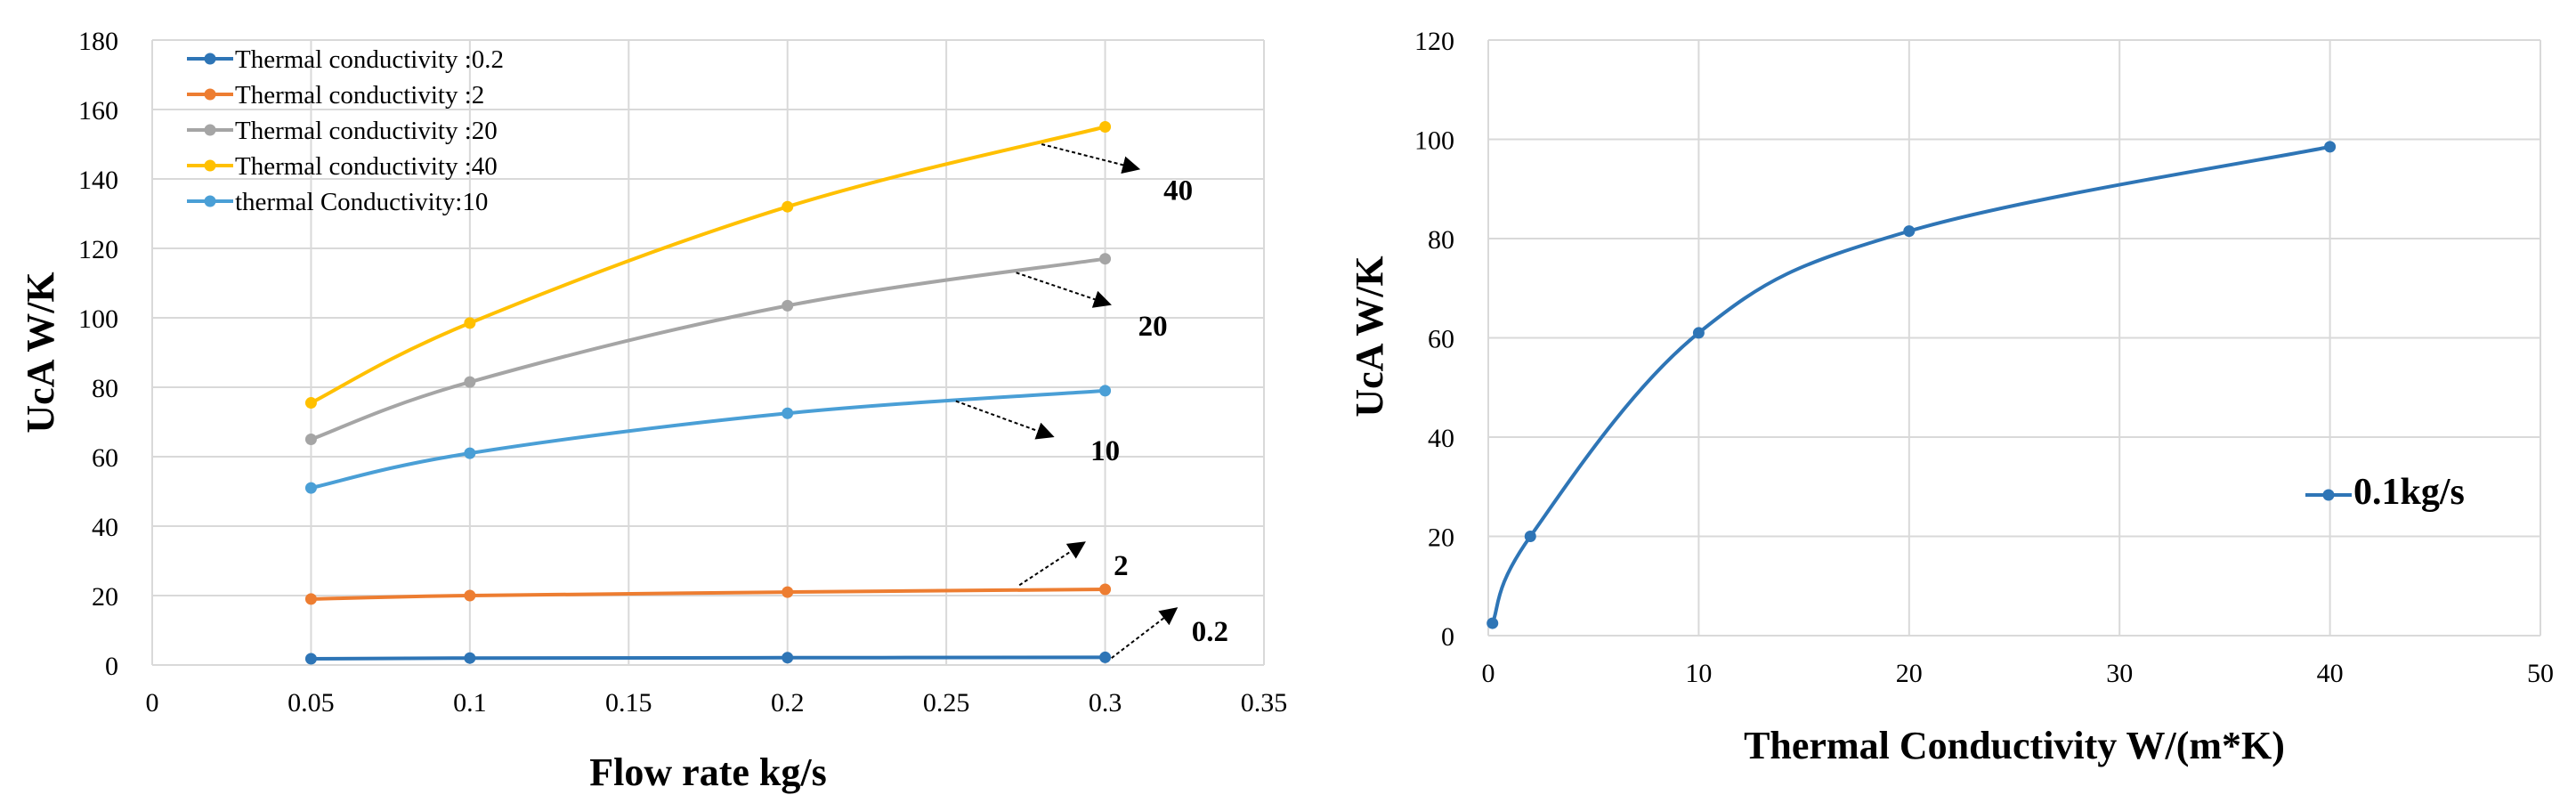 The image size is (2576, 811). I want to click on annotation-label: 10, so click(1105, 451).